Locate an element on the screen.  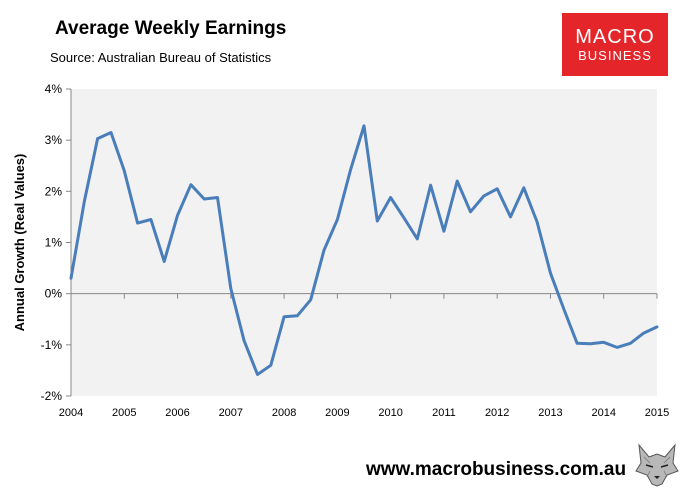
logo-line-business: BUSINESS is located at coordinates (615, 55).